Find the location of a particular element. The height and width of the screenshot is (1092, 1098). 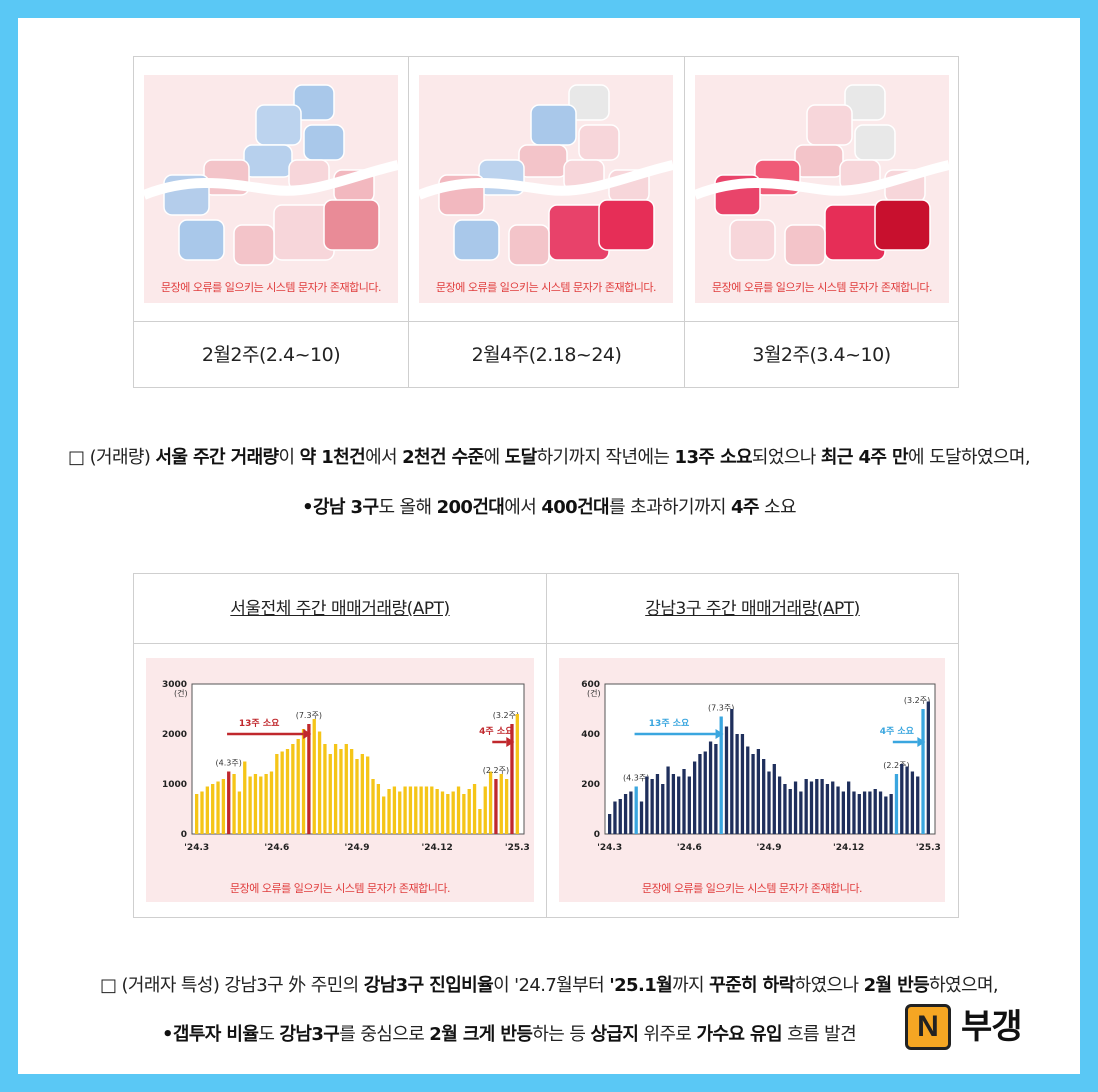

text-segment: 하였으나 is located at coordinates (829, 985).